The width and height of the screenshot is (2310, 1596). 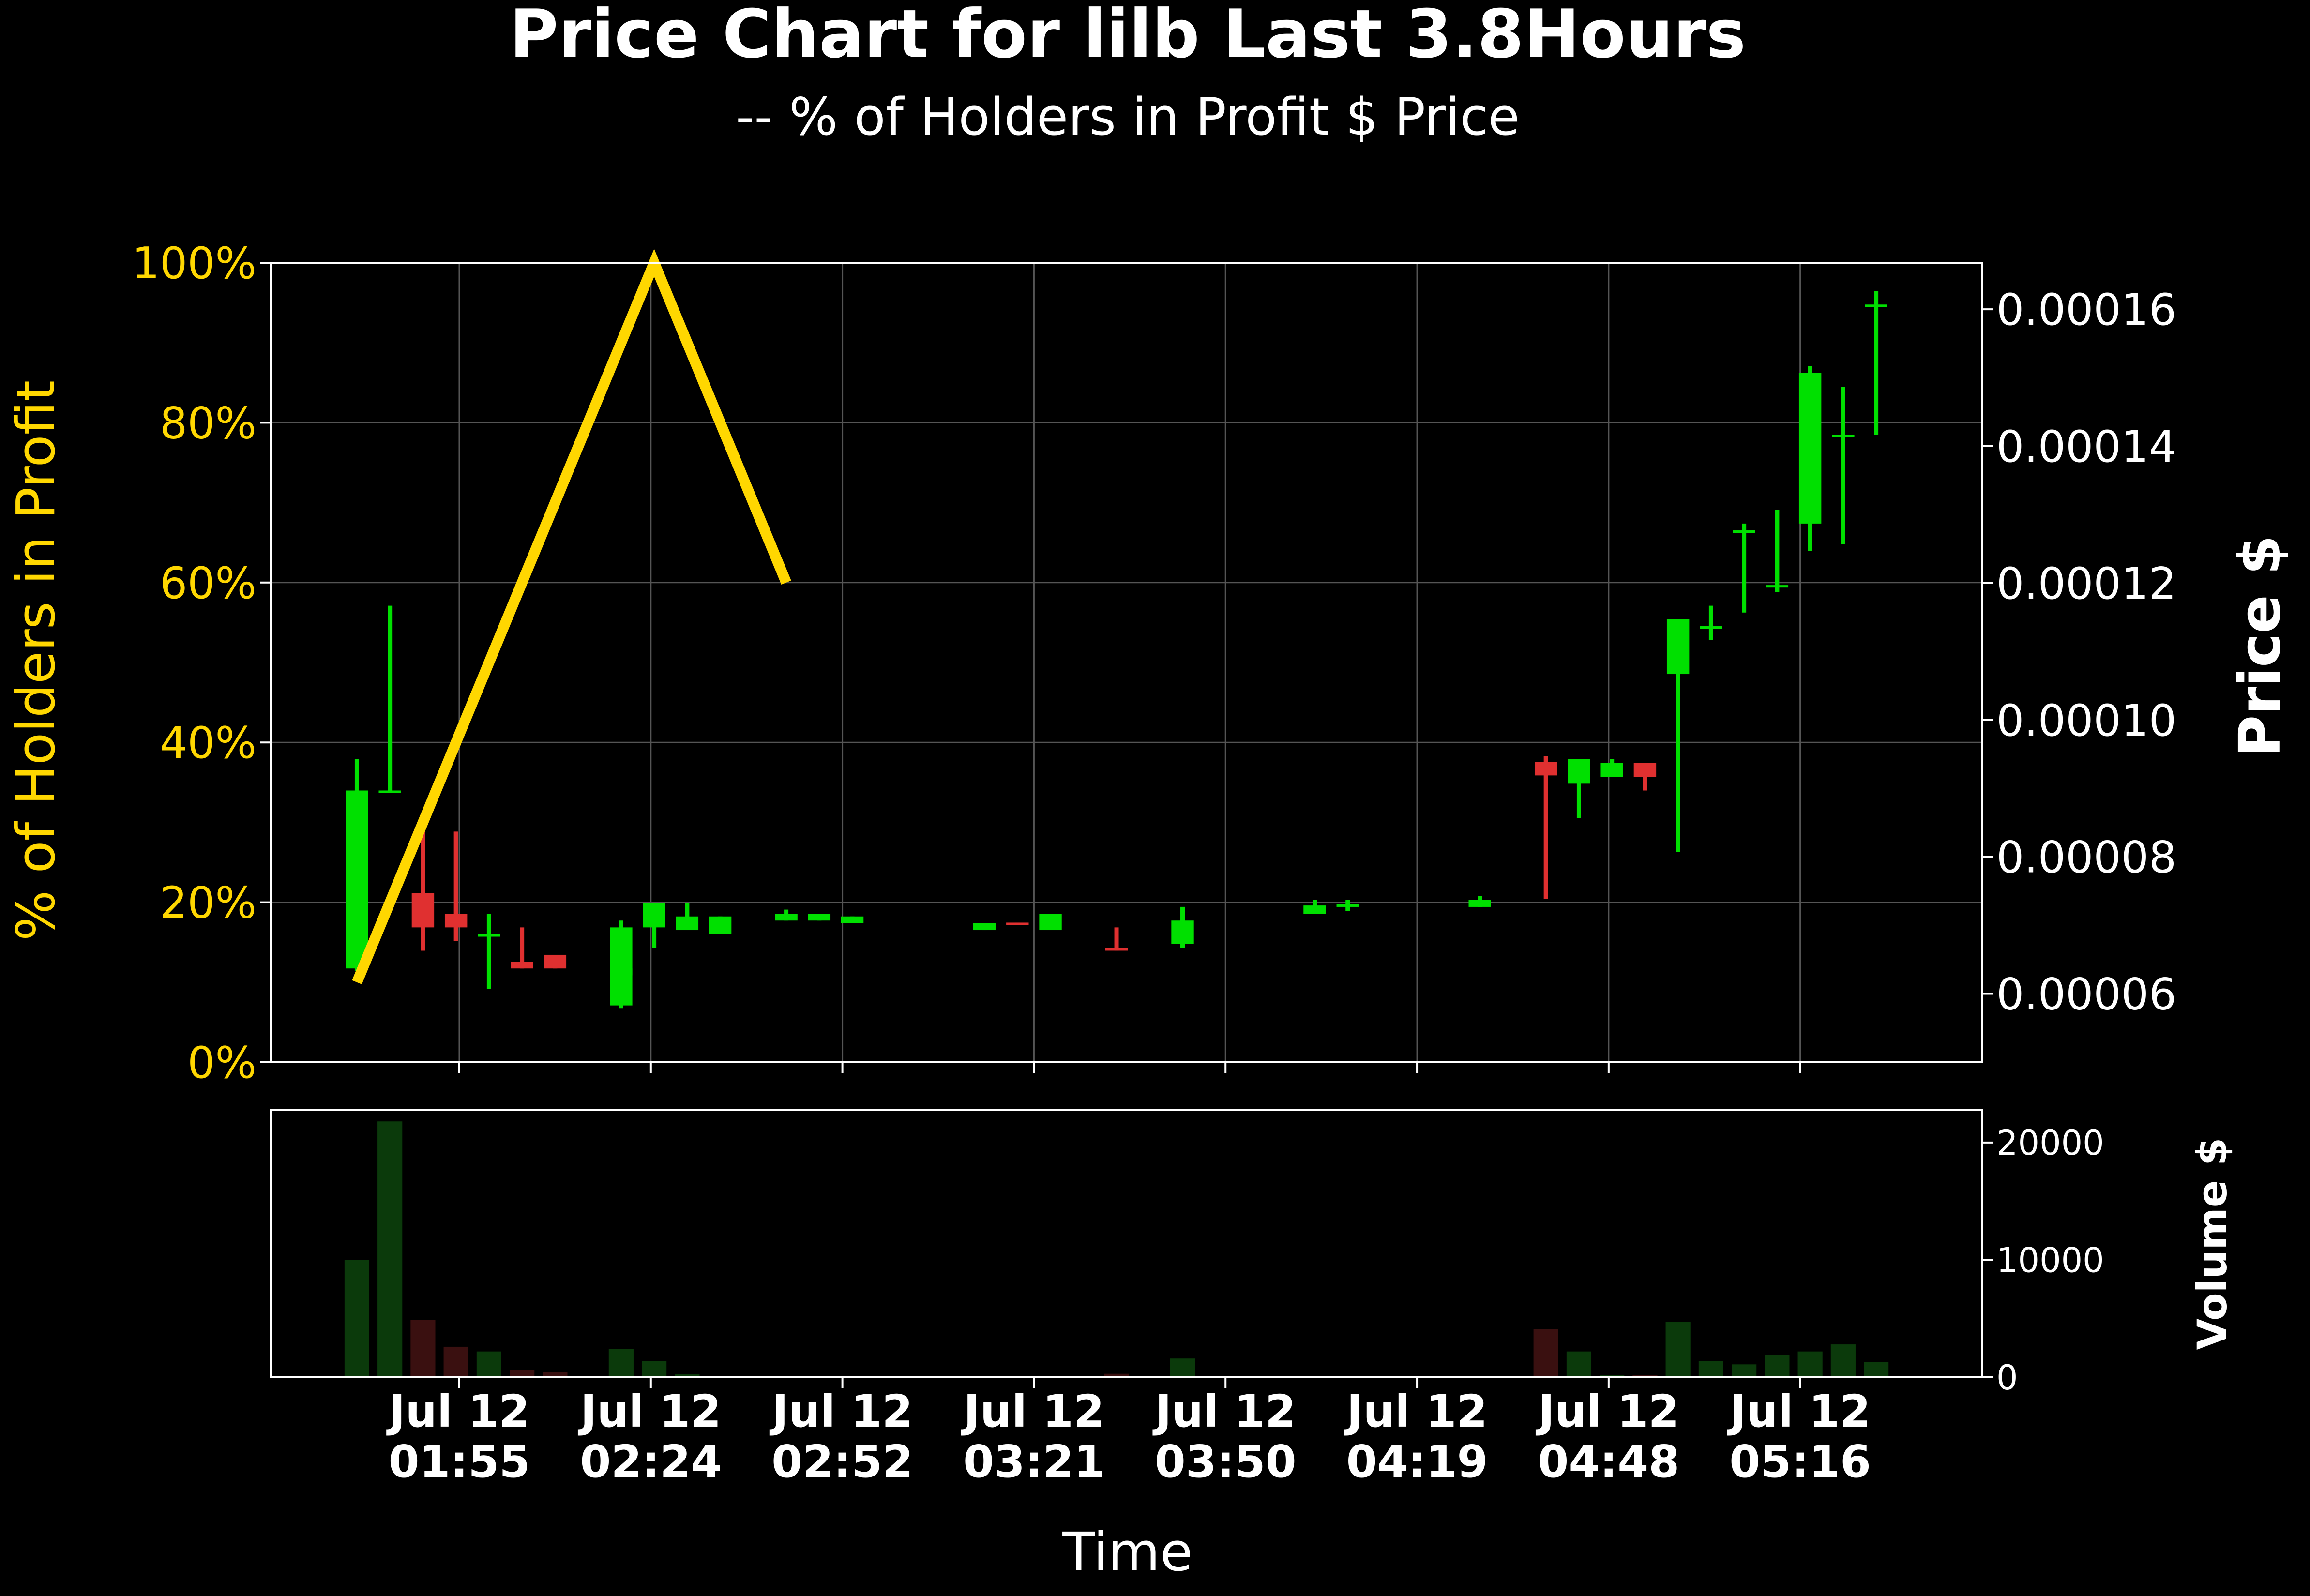 What do you see at coordinates (2086, 994) in the screenshot?
I see `right-tick-label: 0.00006` at bounding box center [2086, 994].